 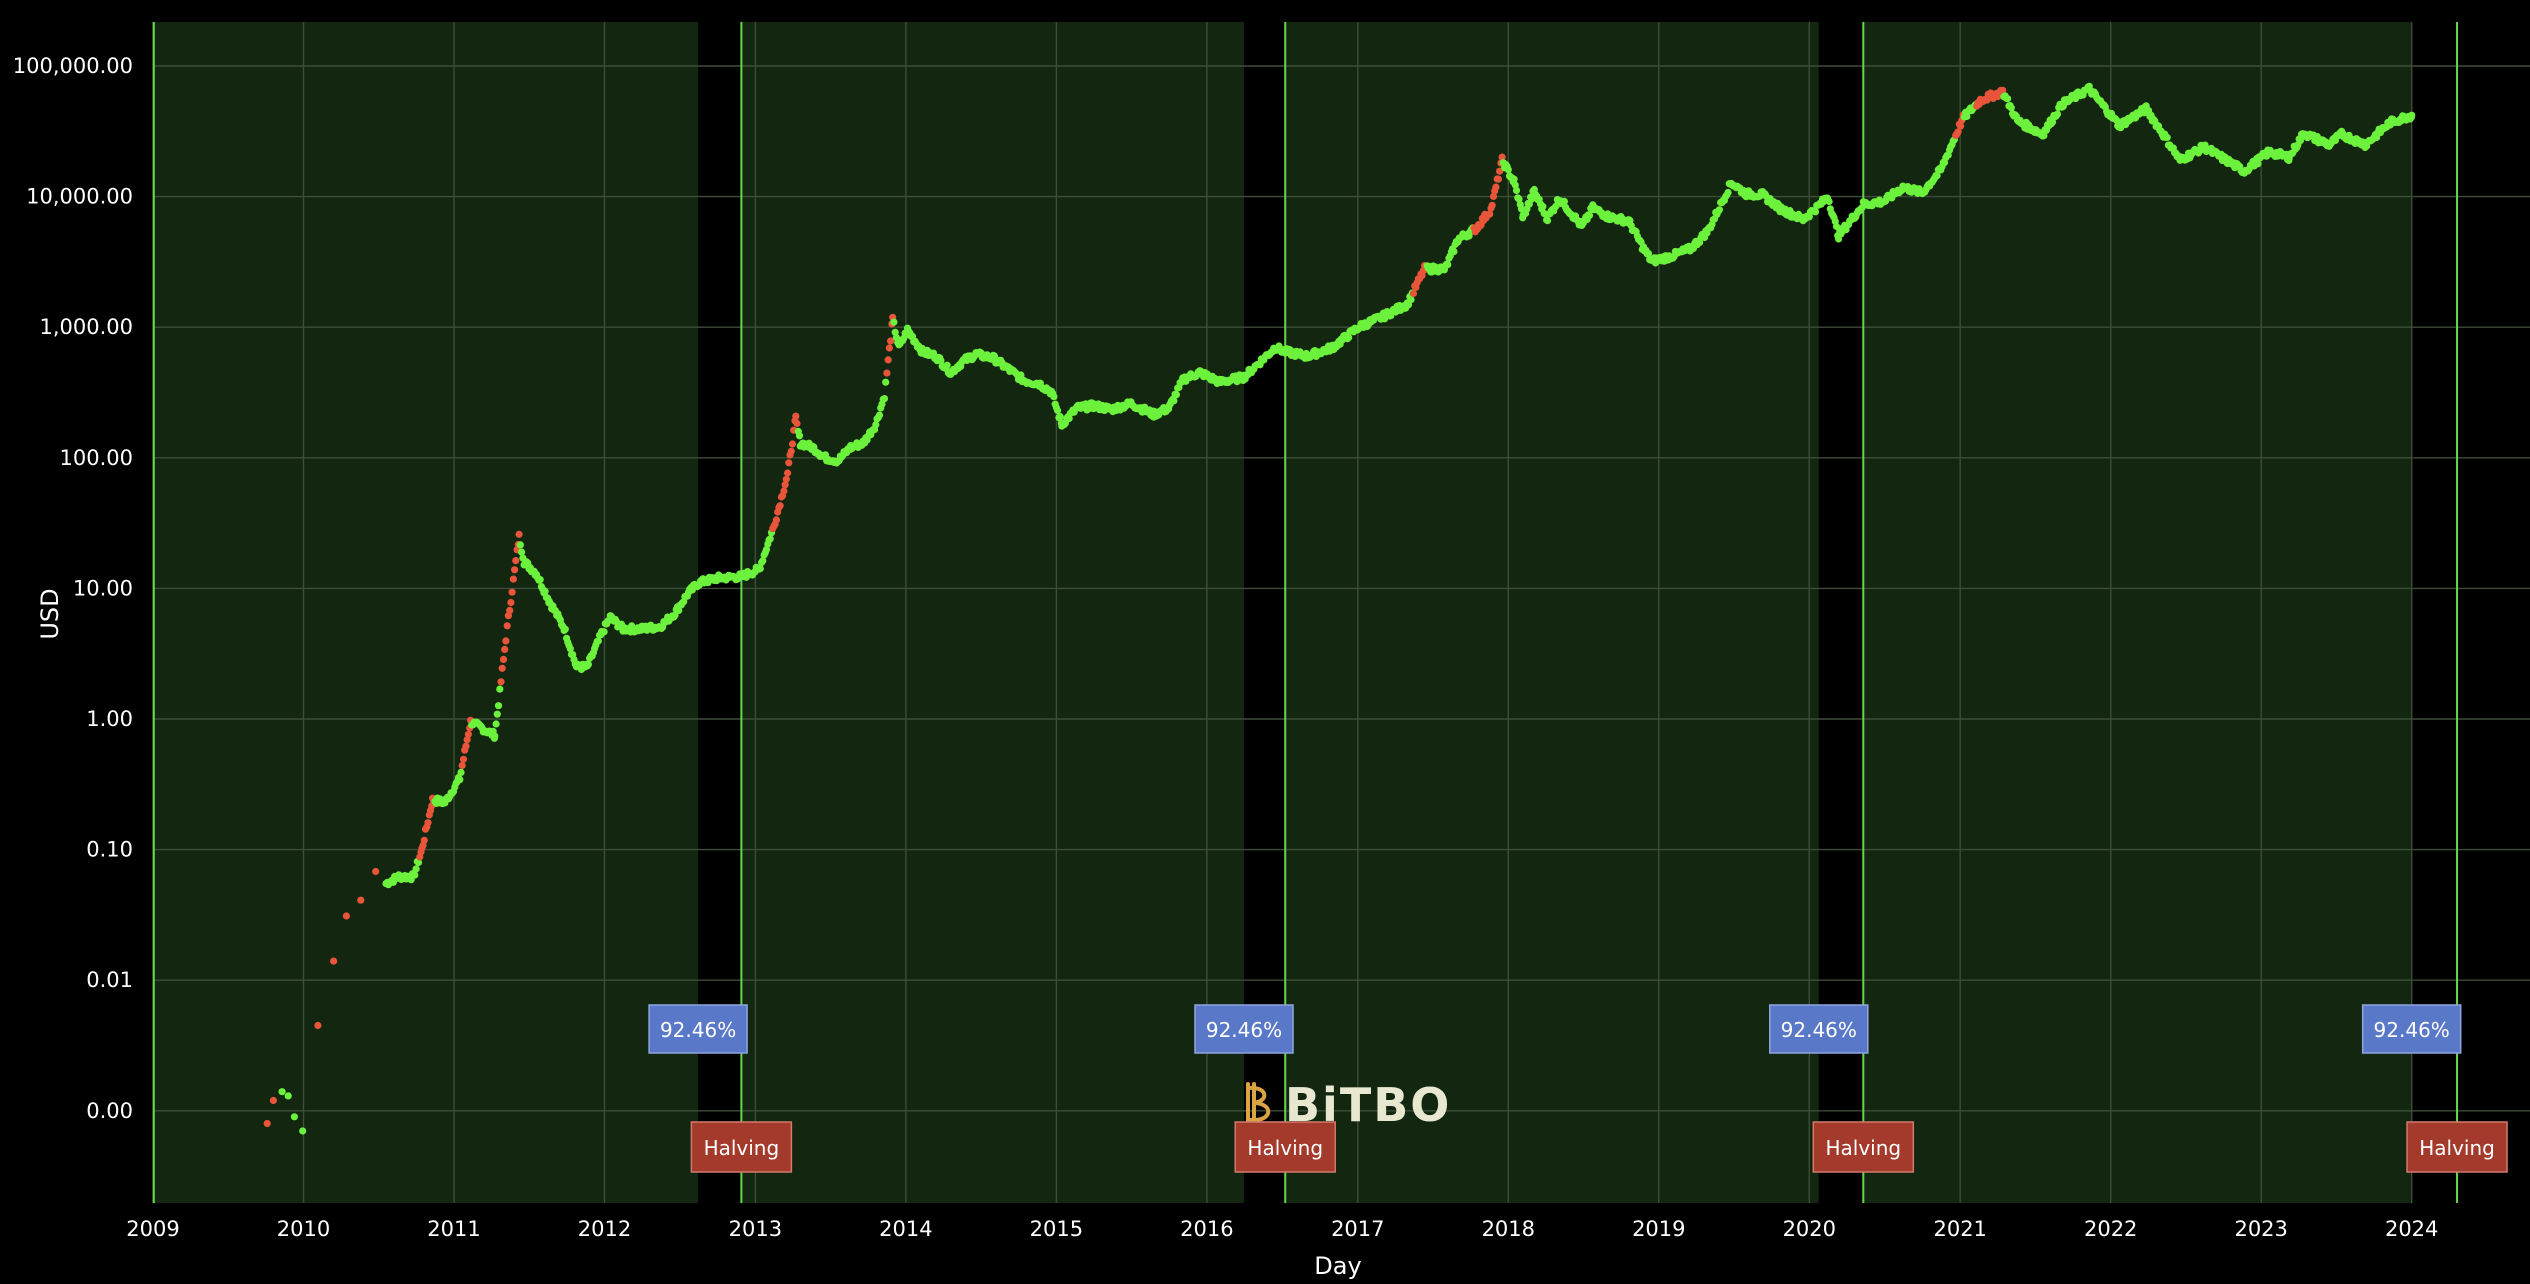 What do you see at coordinates (96, 458) in the screenshot?
I see `y-tick-label: 100.00` at bounding box center [96, 458].